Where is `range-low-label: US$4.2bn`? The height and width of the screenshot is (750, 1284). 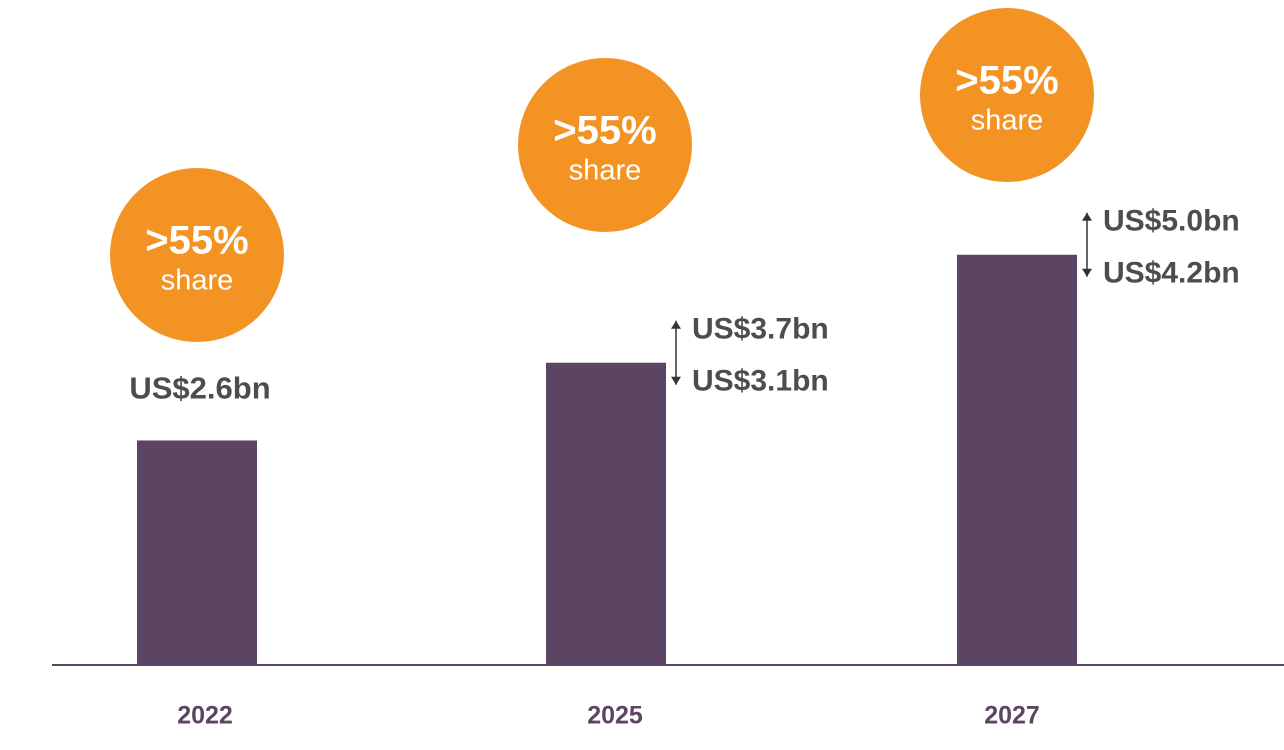 range-low-label: US$4.2bn is located at coordinates (1171, 273).